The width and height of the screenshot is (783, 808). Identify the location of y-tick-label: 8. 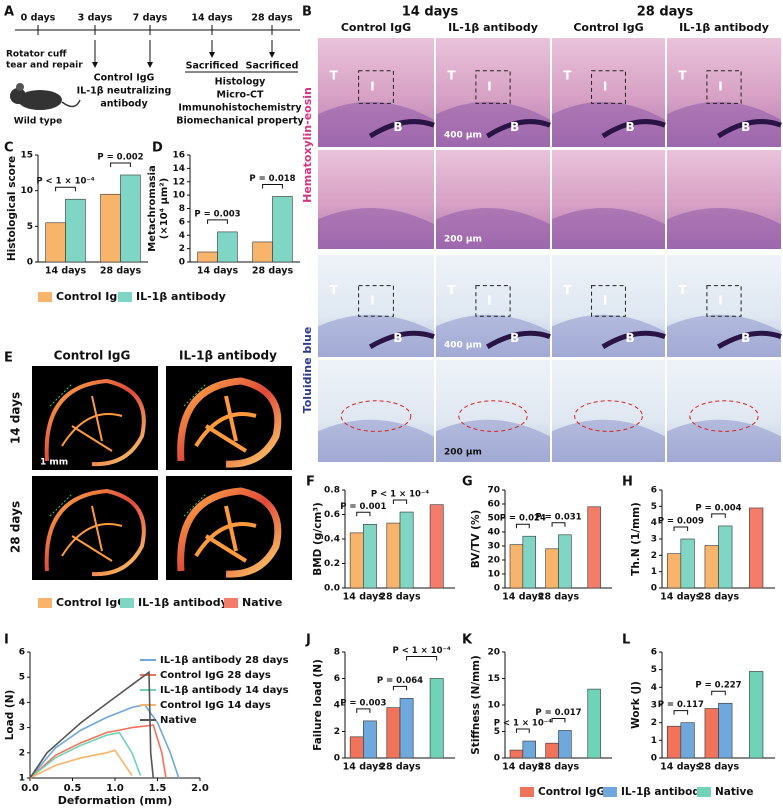
(182, 209).